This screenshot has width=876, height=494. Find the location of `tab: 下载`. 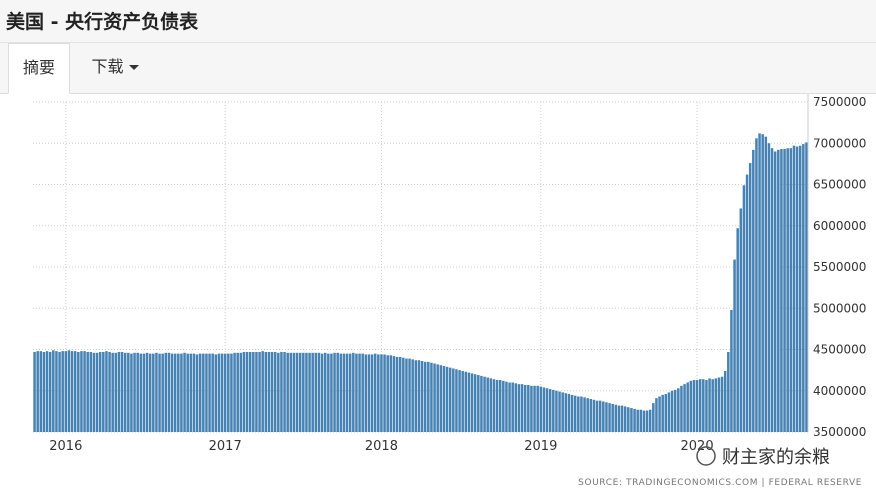

tab: 下载 is located at coordinates (115, 68).